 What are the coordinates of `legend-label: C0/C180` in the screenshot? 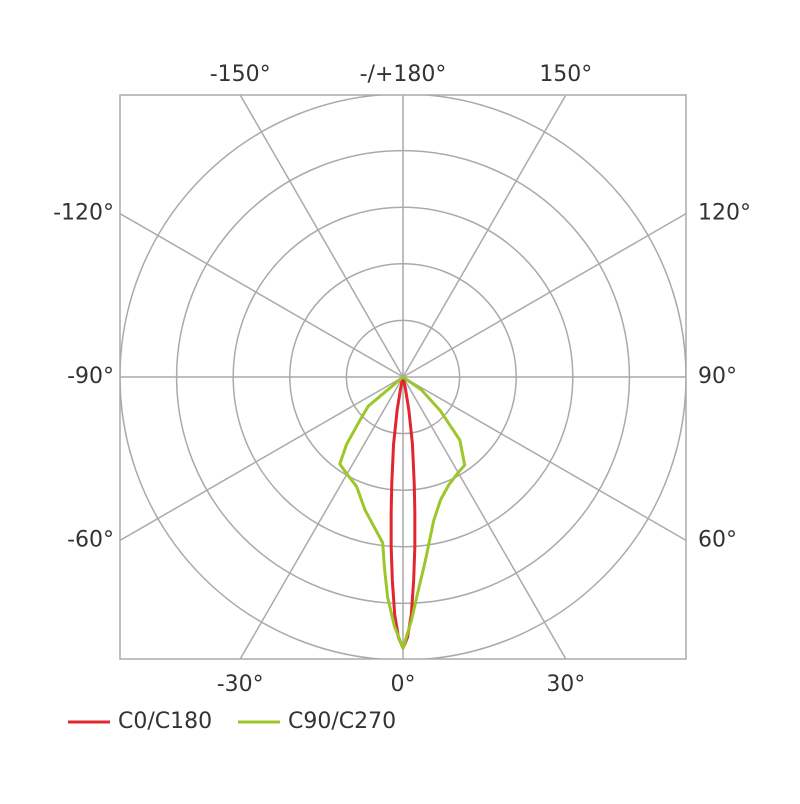 It's located at (165, 721).